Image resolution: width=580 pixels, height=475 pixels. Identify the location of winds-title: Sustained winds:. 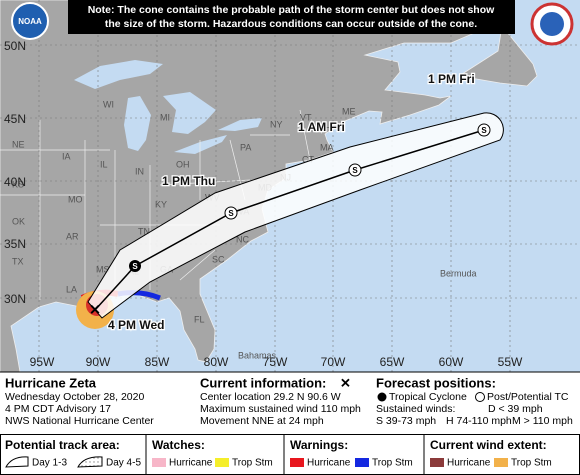
(415, 409).